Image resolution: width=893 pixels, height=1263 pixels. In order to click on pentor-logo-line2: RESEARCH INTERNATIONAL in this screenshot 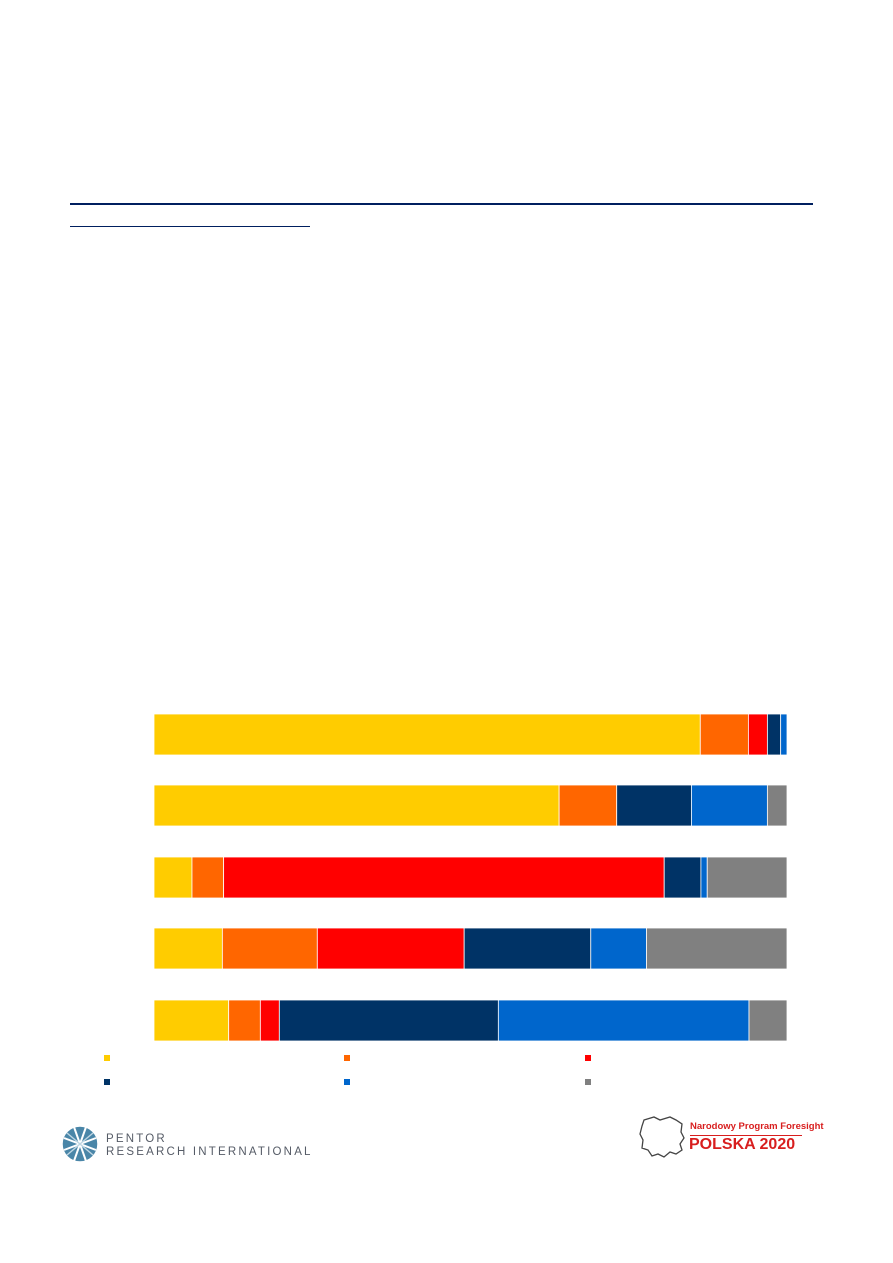, I will do `click(209, 1152)`.